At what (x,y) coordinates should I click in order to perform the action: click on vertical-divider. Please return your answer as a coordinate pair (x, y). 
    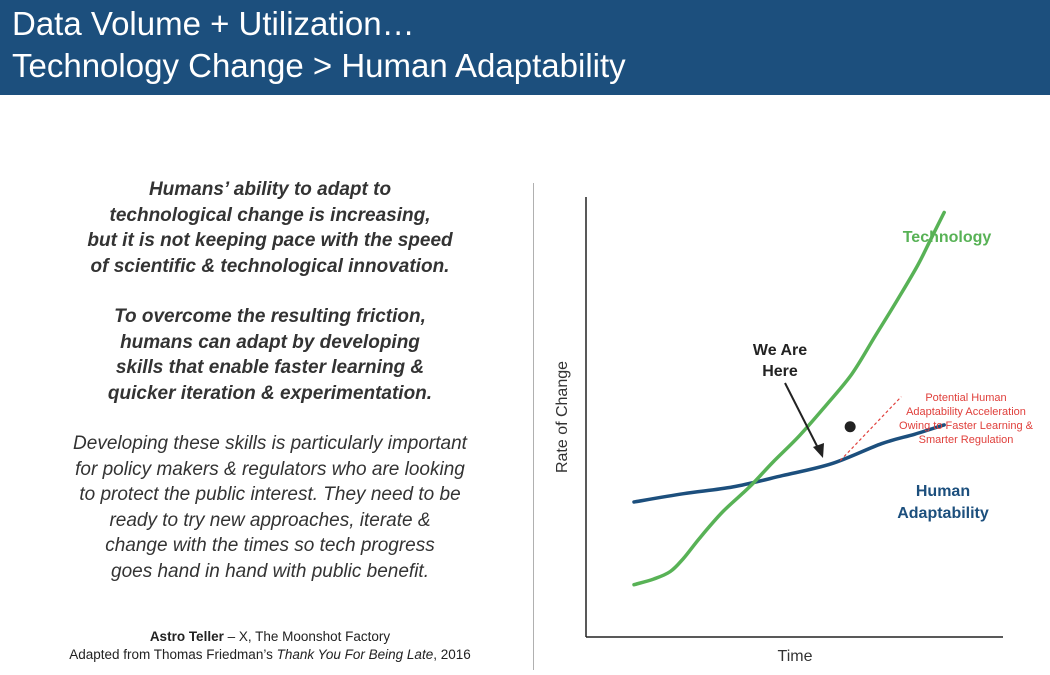
    Looking at the image, I should click on (533, 426).